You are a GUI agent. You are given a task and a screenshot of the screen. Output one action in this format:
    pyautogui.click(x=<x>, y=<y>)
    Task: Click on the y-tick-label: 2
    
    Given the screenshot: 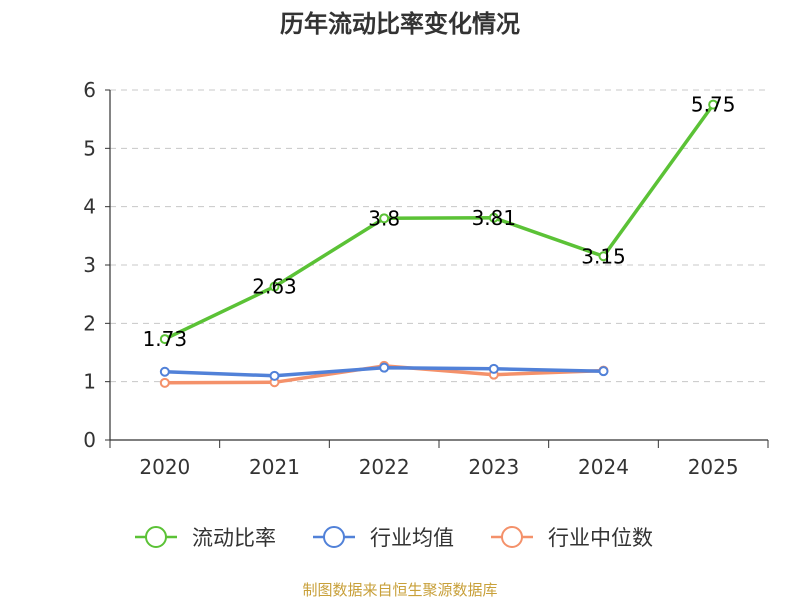 What is the action you would take?
    pyautogui.click(x=89, y=323)
    